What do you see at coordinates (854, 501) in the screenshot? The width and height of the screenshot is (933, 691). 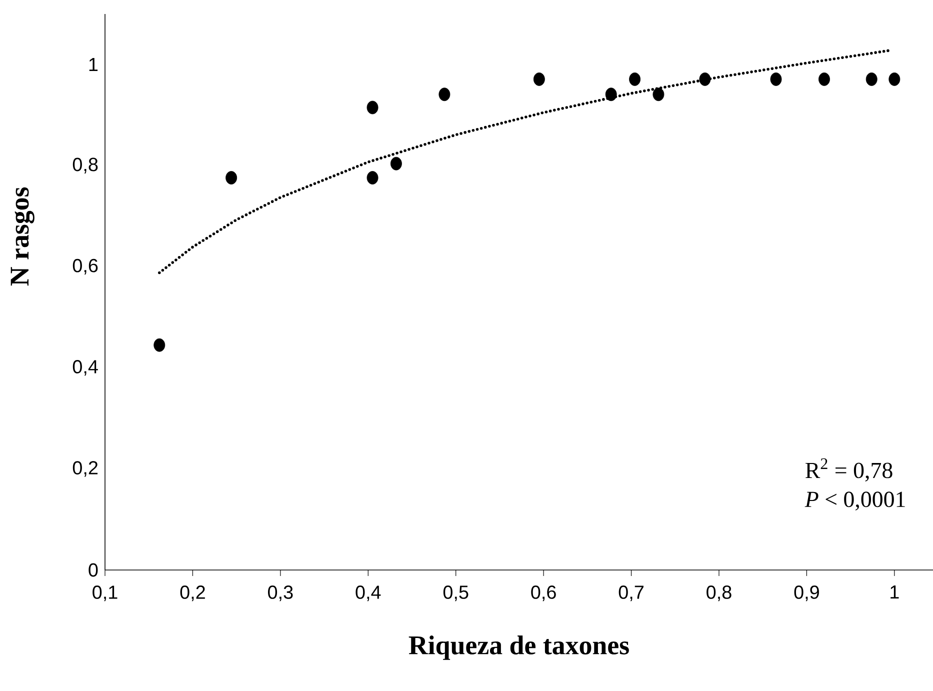 I see `annotation: P < 0,0001` at bounding box center [854, 501].